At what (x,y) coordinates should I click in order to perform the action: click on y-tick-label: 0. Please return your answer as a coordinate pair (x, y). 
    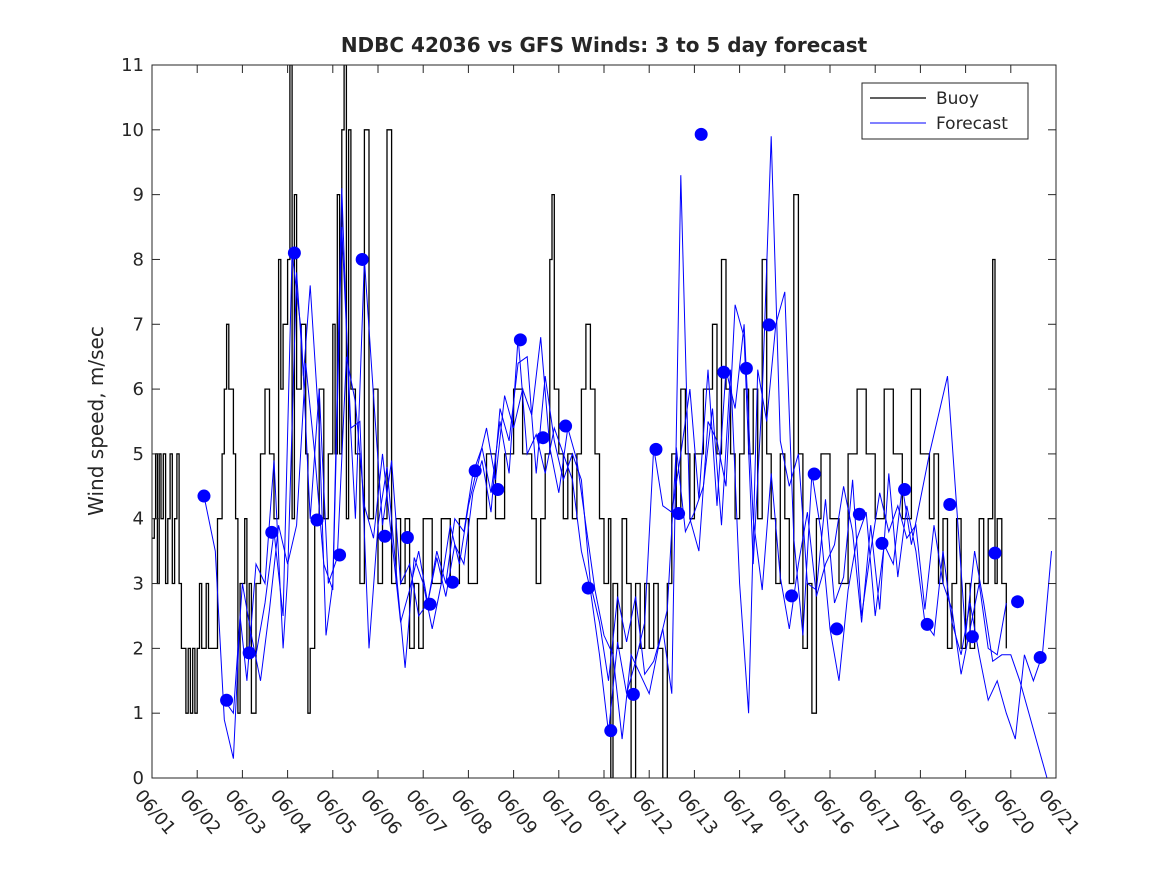
    Looking at the image, I should click on (138, 778).